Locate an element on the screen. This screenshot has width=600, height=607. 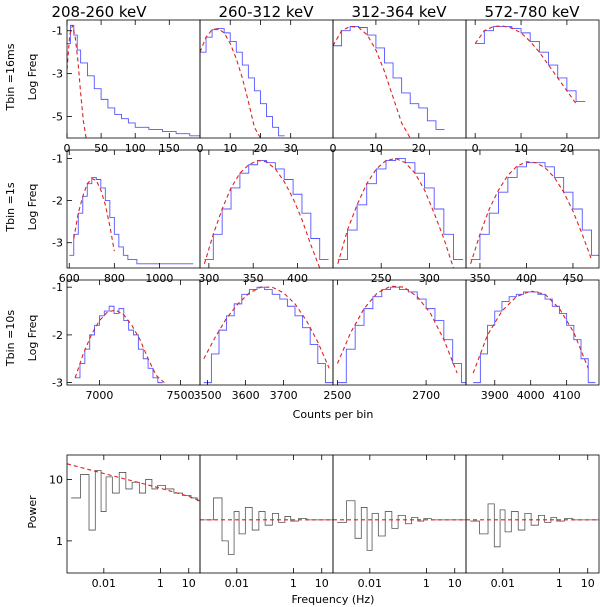
plot-area-r3c1 is located at coordinates (266, 526).